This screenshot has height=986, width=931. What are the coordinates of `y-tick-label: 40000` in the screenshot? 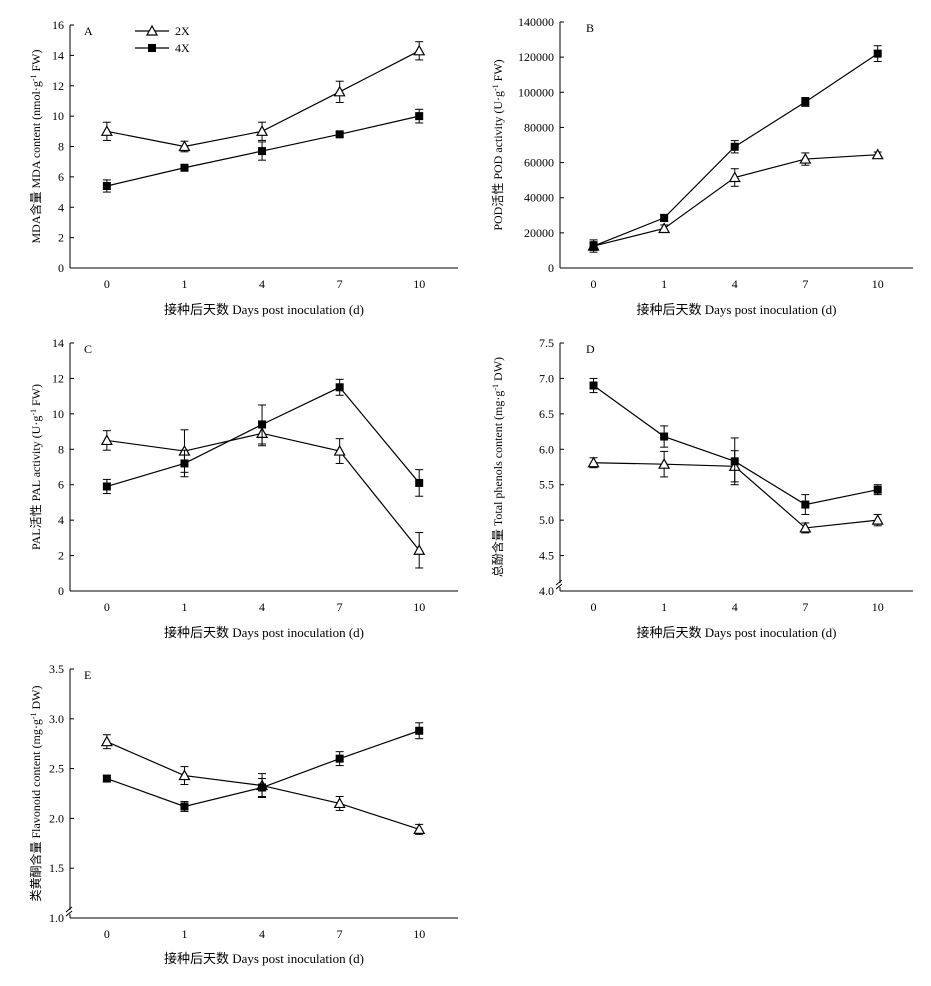 It's located at (539, 198).